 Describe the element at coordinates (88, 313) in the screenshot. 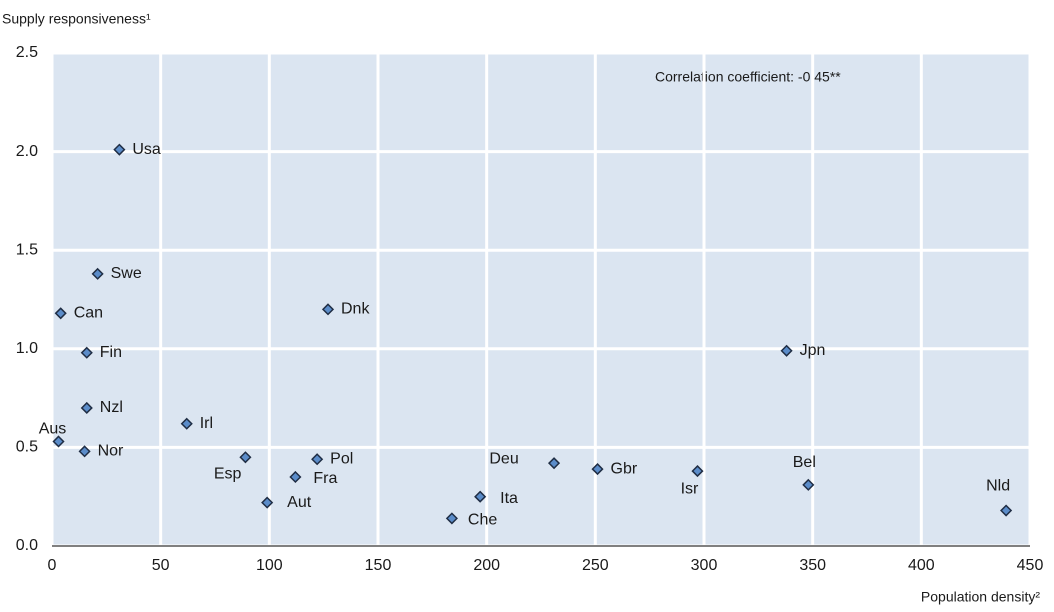

I see `point-label: Can` at that location.